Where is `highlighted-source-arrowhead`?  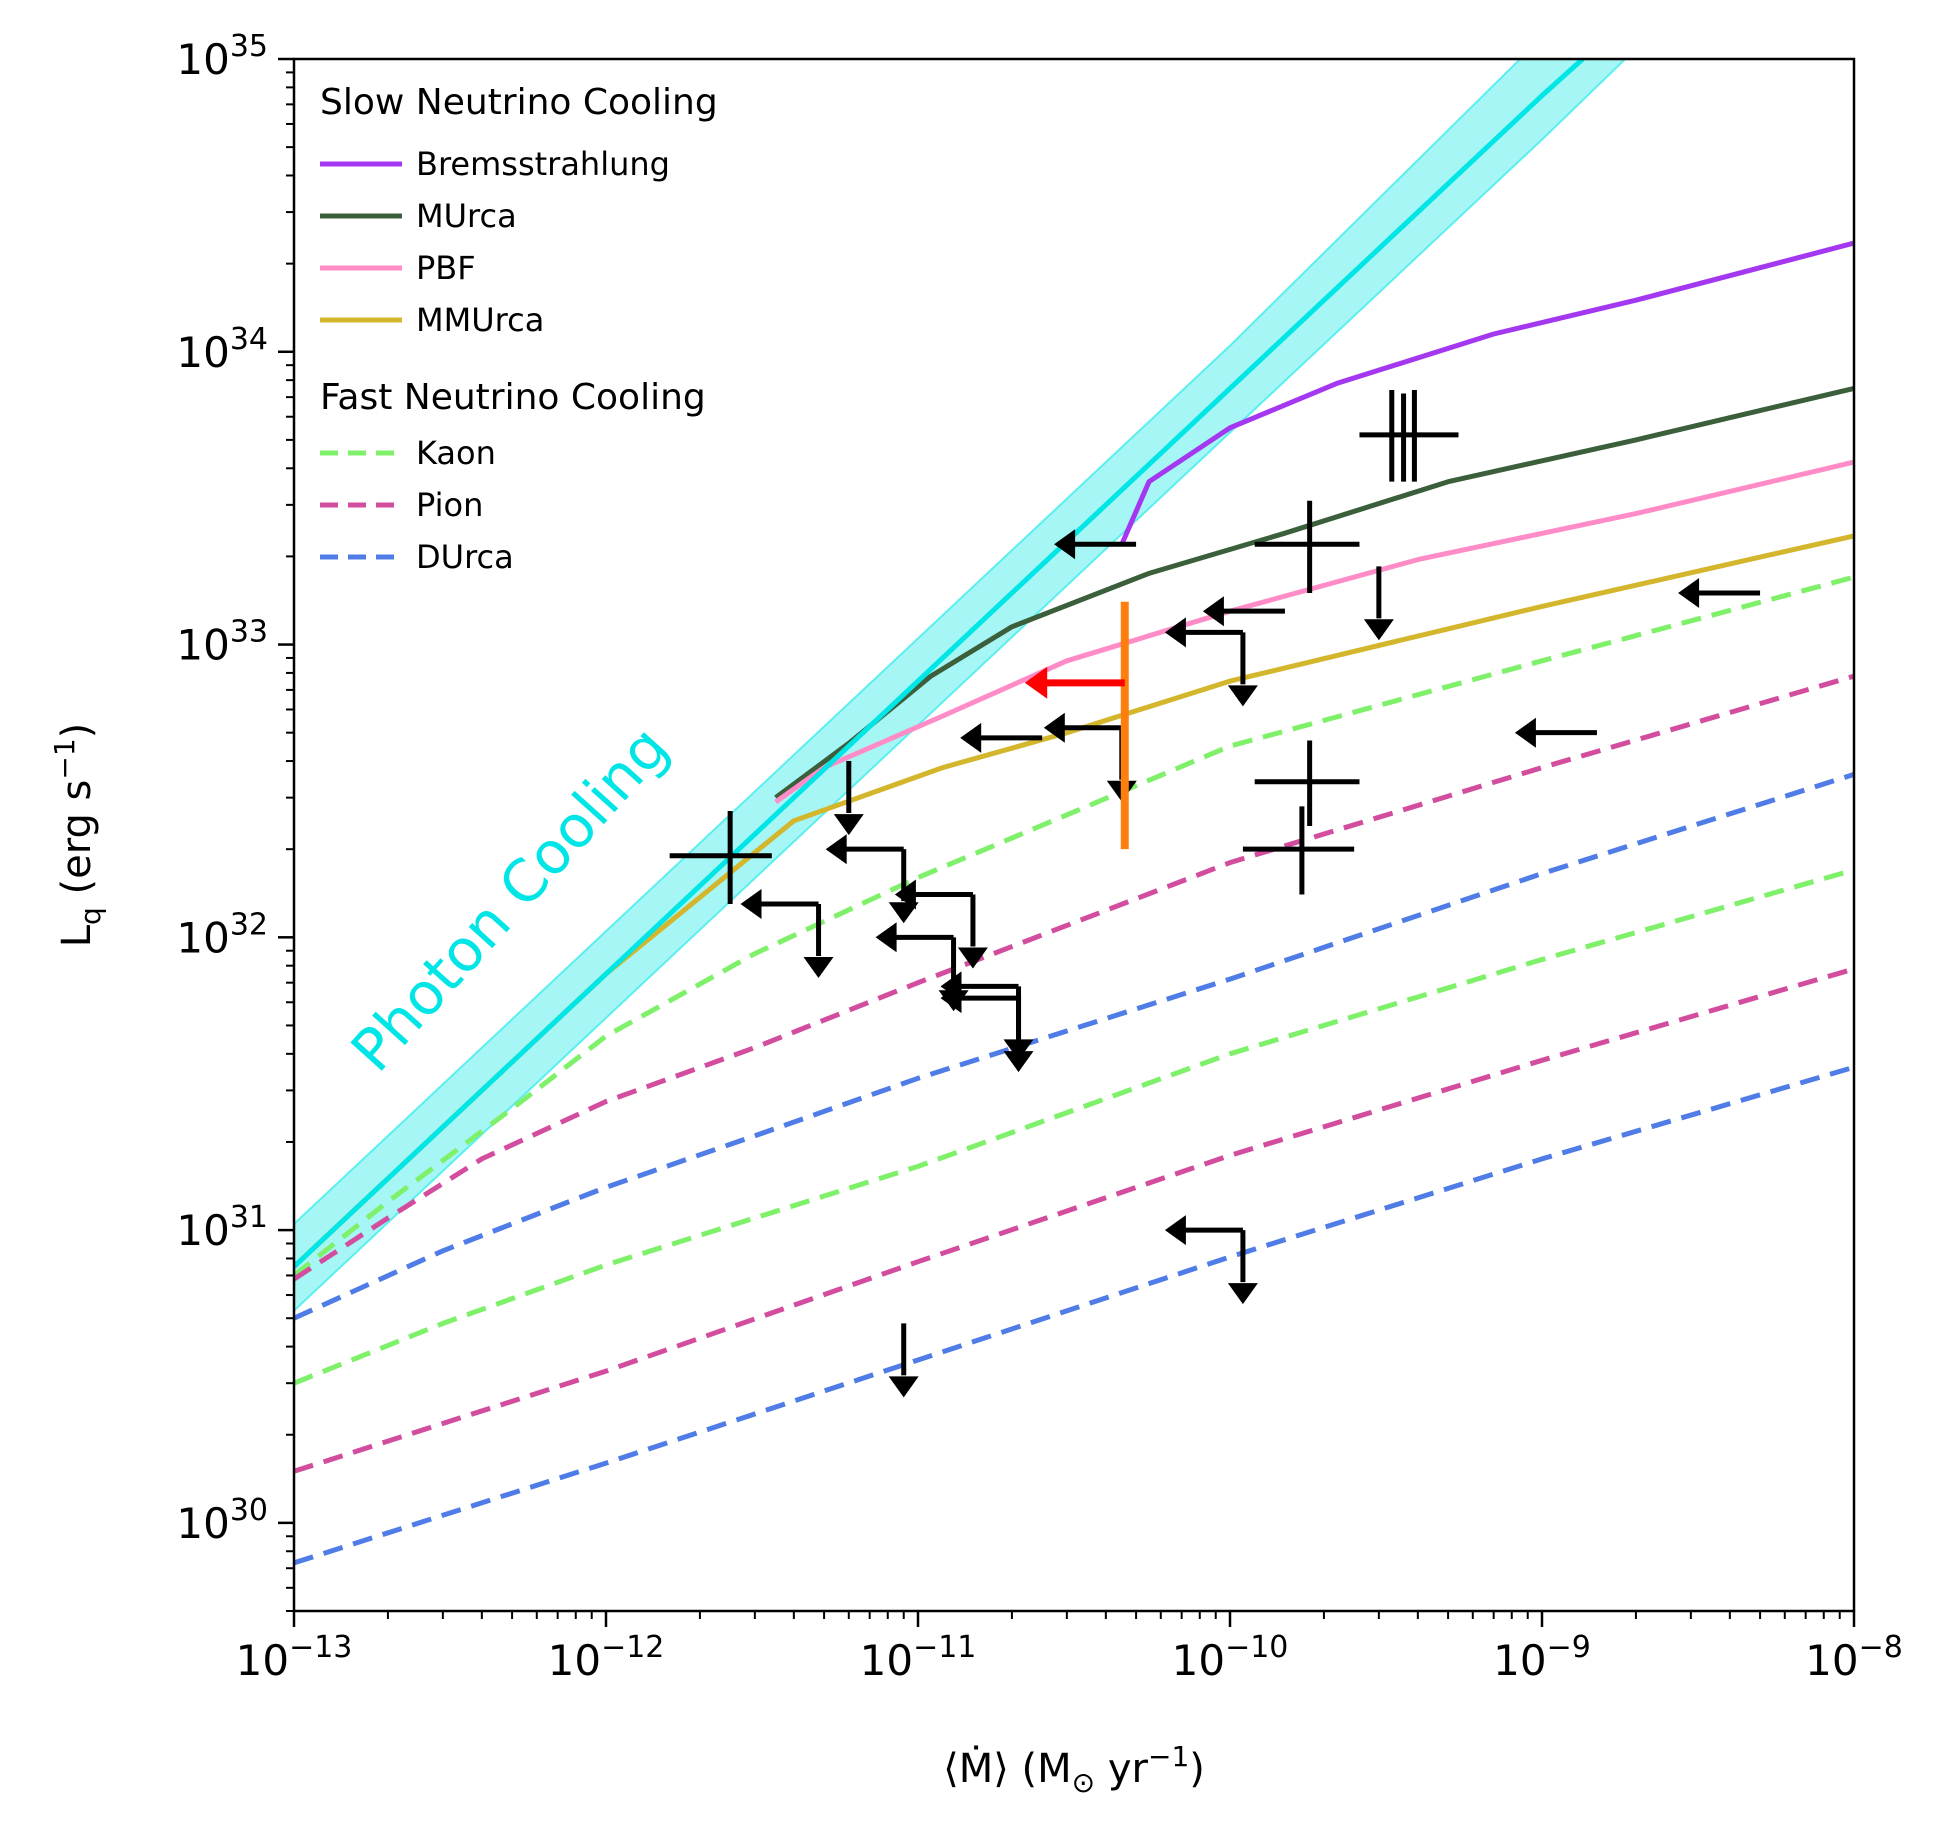
highlighted-source-arrowhead is located at coordinates (1036, 682).